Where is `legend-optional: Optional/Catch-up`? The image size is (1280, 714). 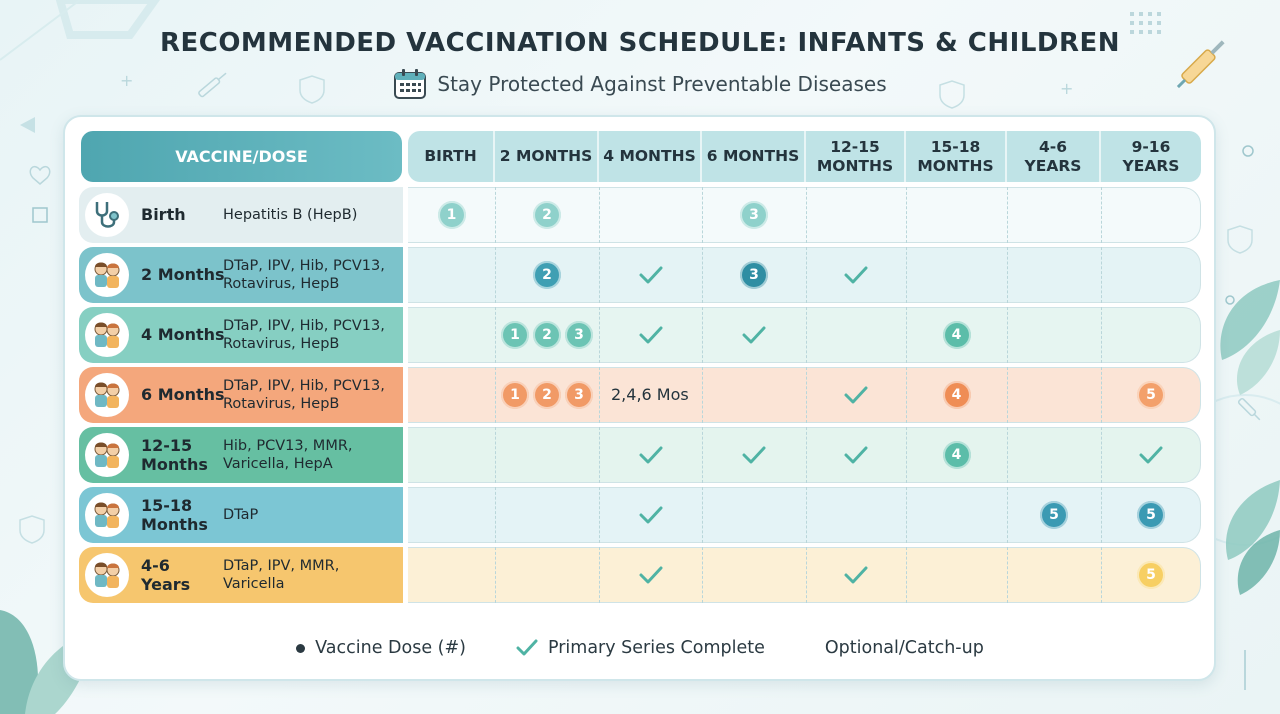 legend-optional: Optional/Catch-up is located at coordinates (904, 648).